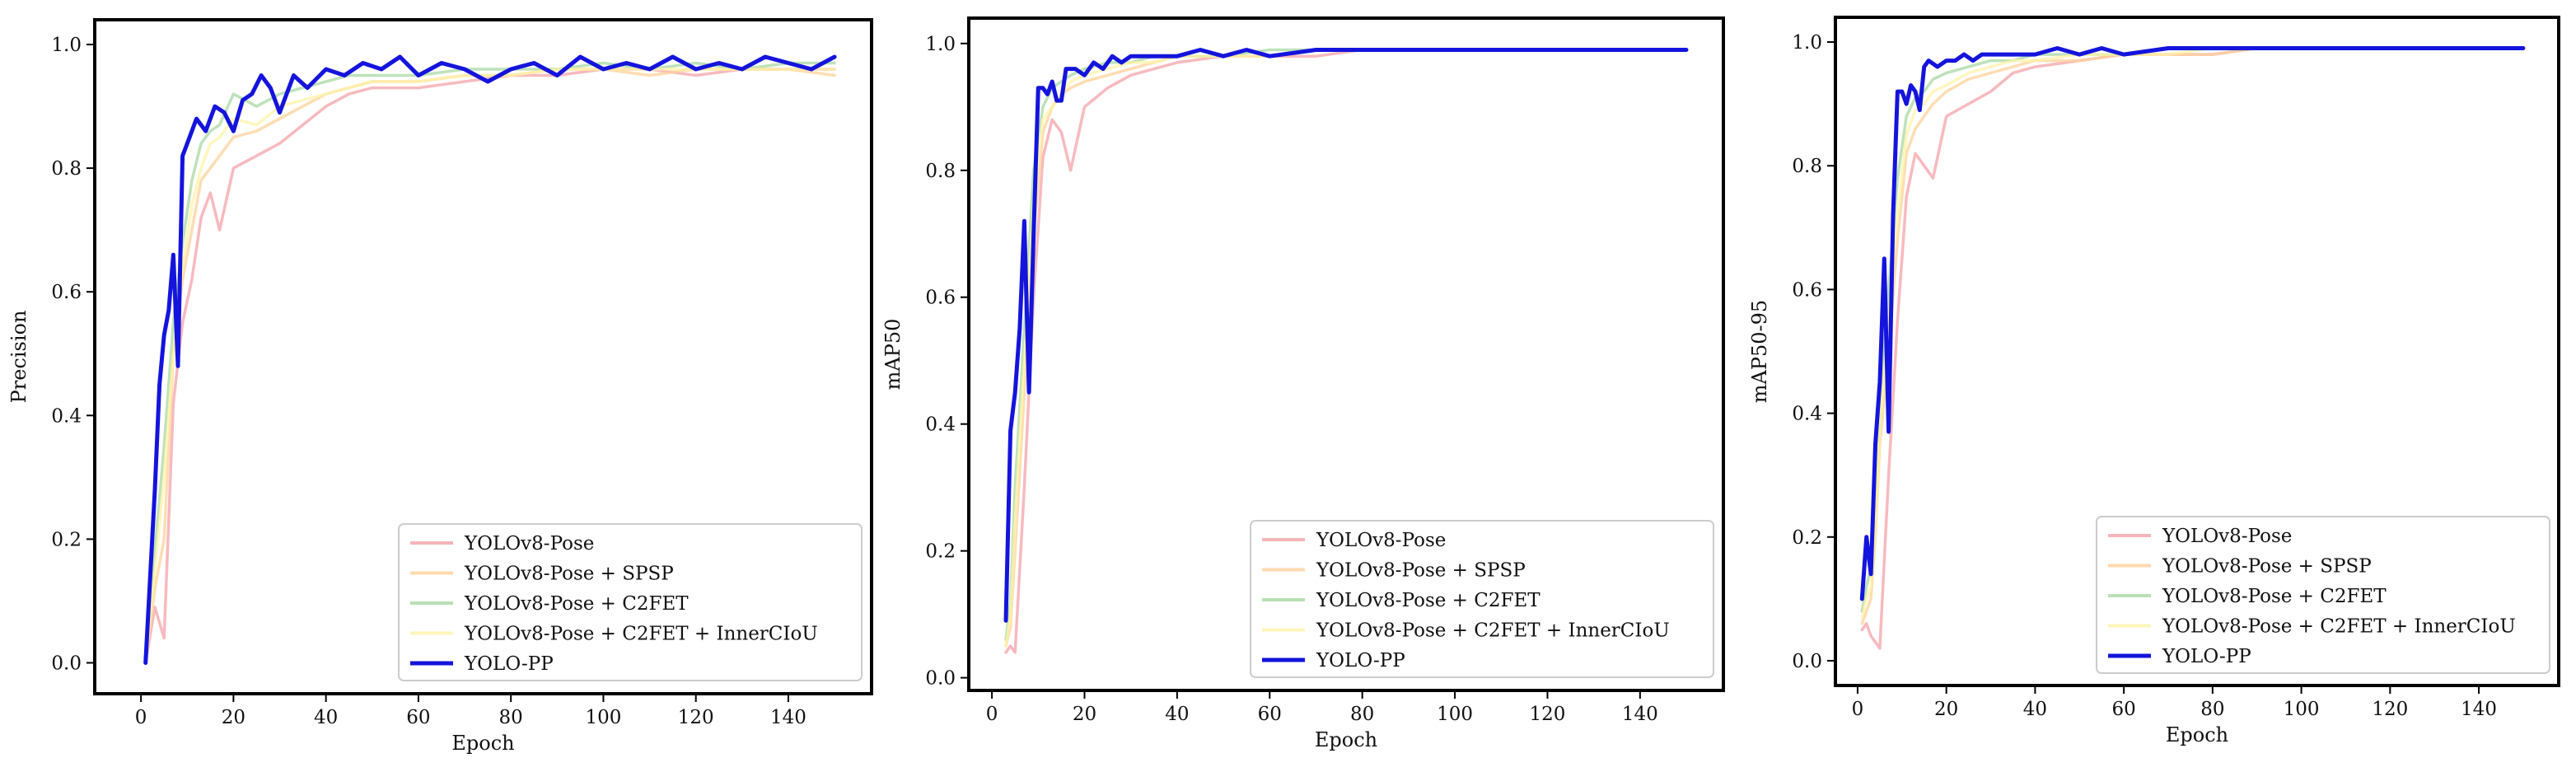 The image size is (2576, 772). Describe the element at coordinates (1946, 709) in the screenshot. I see `chart-2-x-tick-label: 20` at that location.